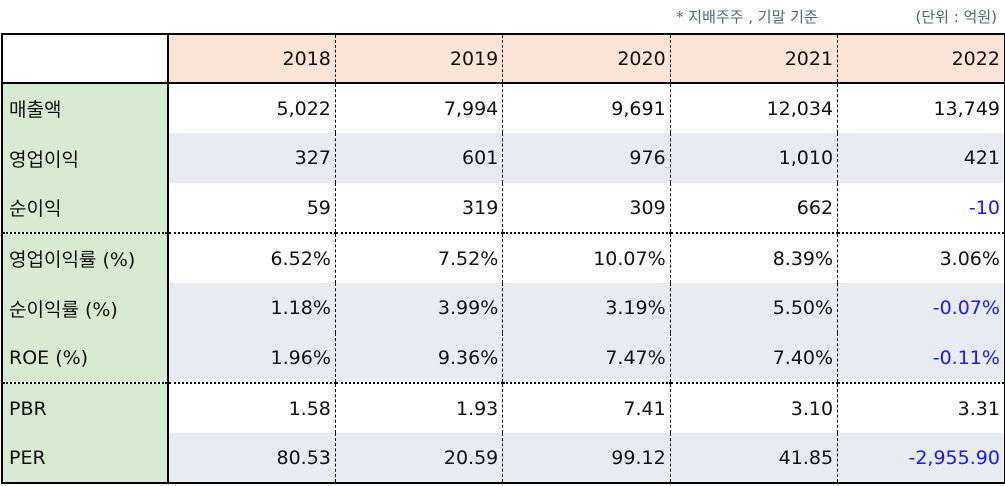 This screenshot has width=1005, height=486. What do you see at coordinates (418, 358) in the screenshot?
I see `value-cell: 9.36%` at bounding box center [418, 358].